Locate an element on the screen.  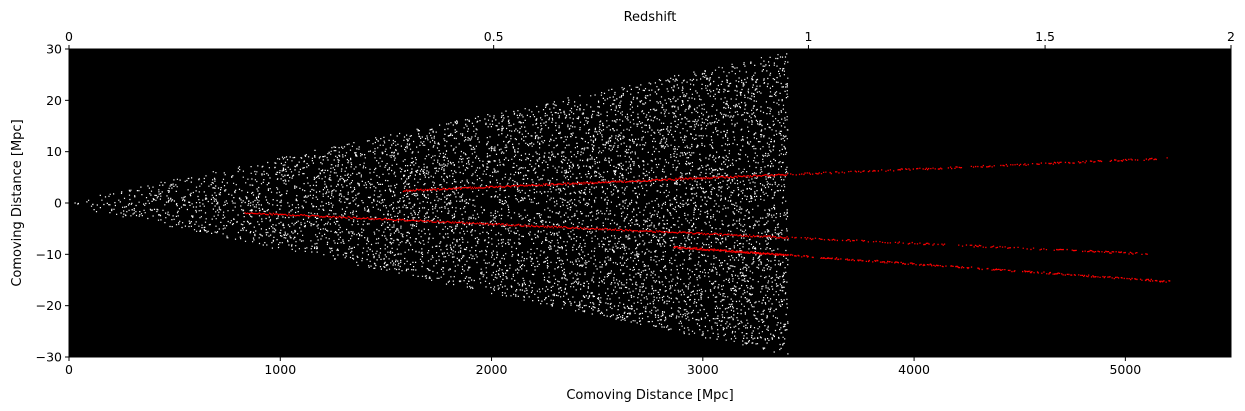
top-x-tick-label: 0 is located at coordinates (69, 36).